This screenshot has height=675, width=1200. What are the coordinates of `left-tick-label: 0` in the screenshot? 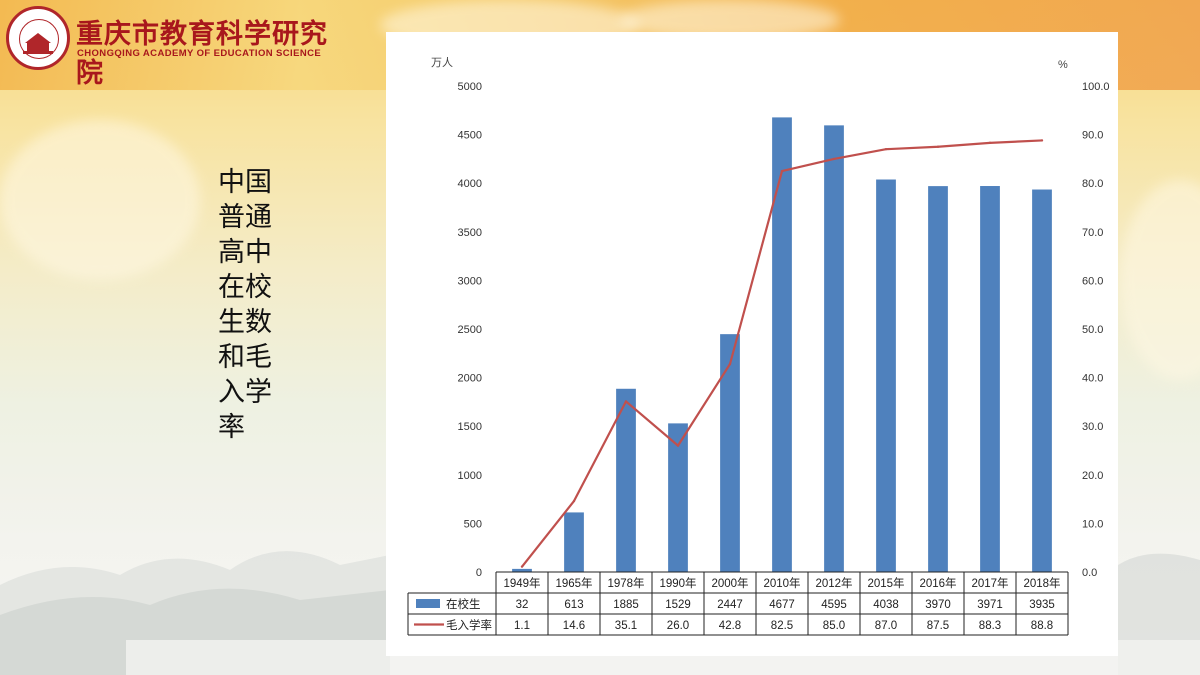 It's located at (479, 573).